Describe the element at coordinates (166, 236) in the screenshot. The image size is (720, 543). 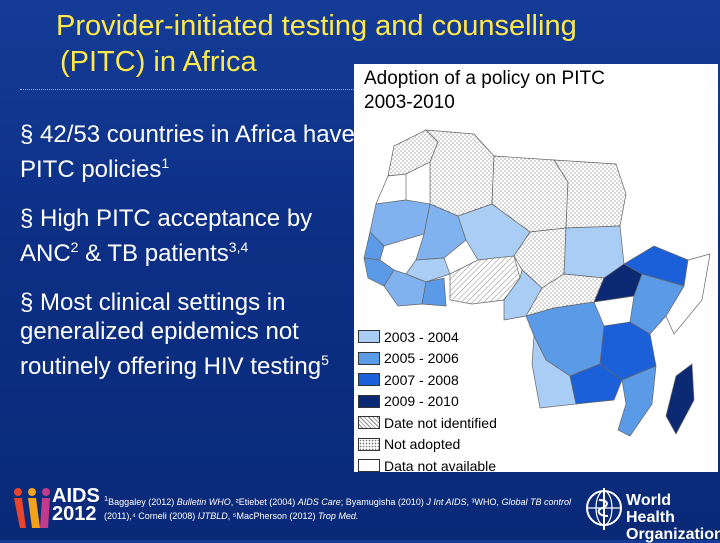
I see `bullet-text: High PITC acceptance by ANC` at that location.